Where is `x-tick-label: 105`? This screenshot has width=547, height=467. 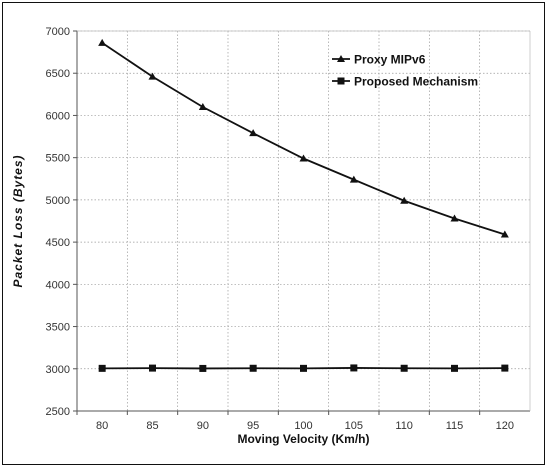
x-tick-label: 105 is located at coordinates (354, 426).